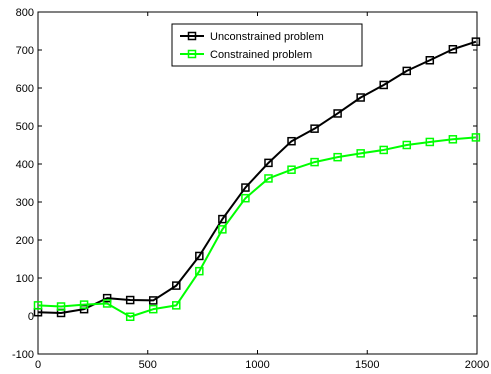  What do you see at coordinates (261, 55) in the screenshot?
I see `legend-label-1: Constrained problem` at bounding box center [261, 55].